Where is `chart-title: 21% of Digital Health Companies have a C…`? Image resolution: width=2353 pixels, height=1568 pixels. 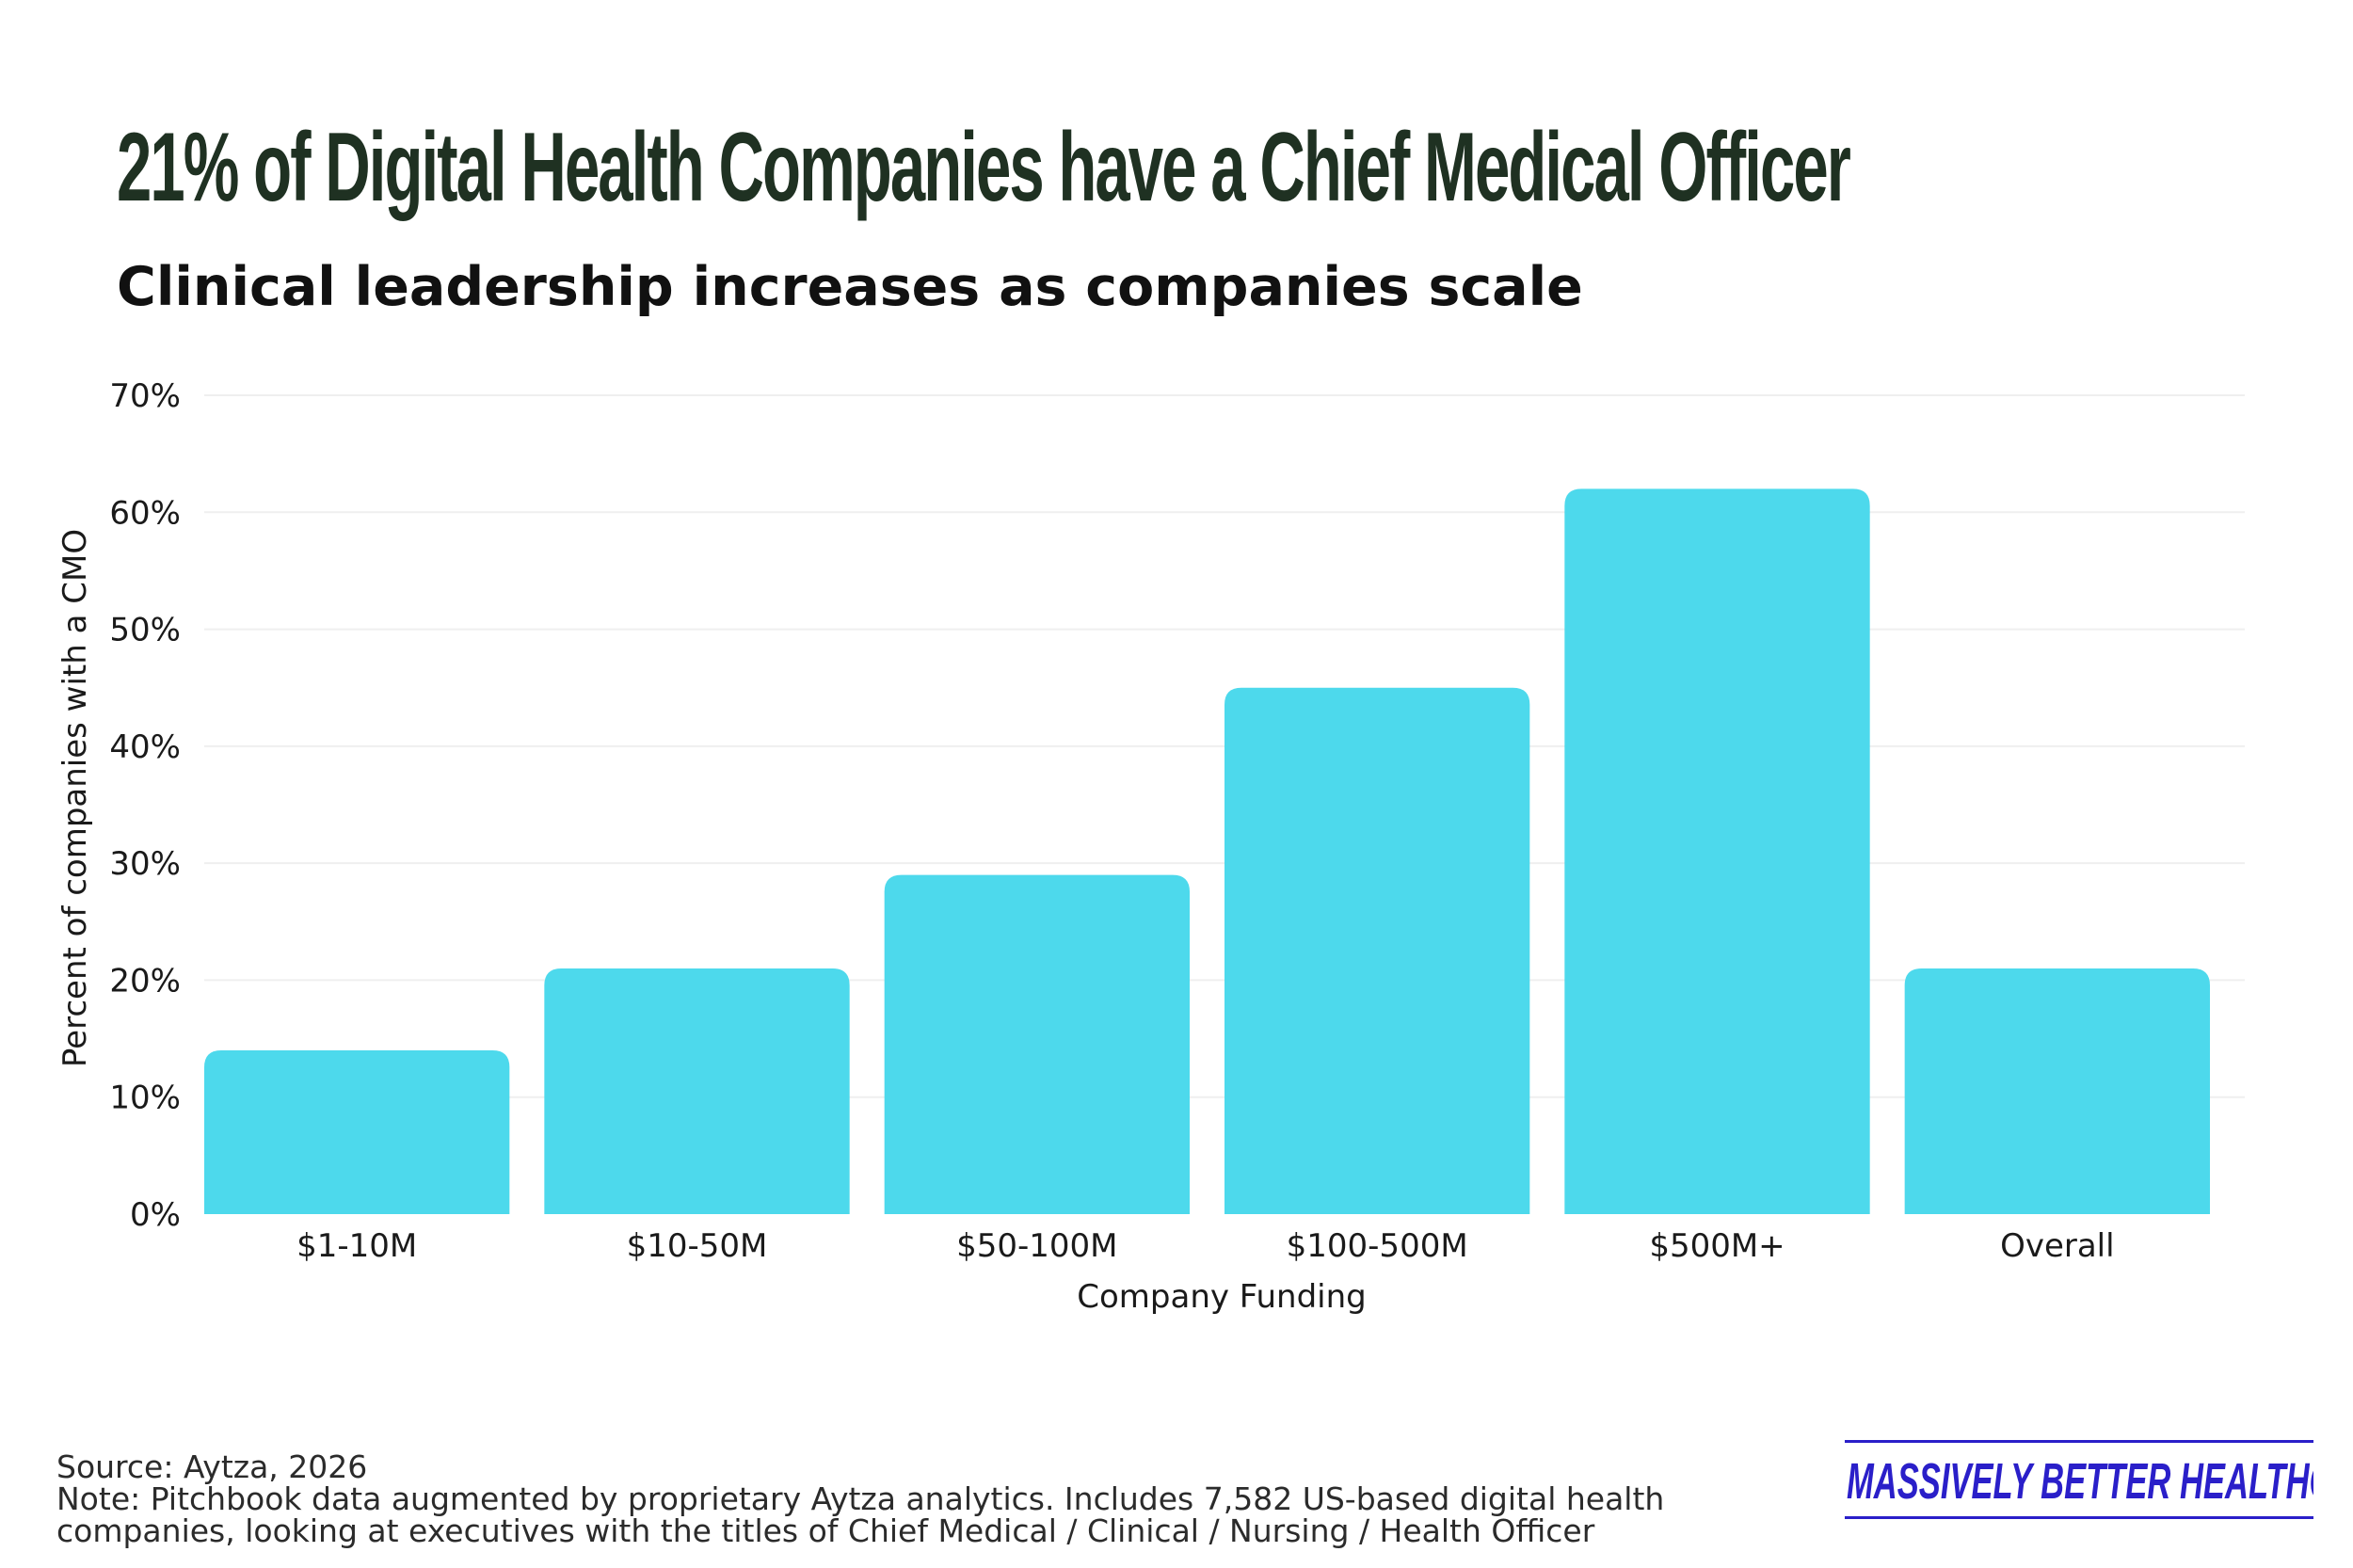 chart-title: 21% of Digital Health Companies have a C… is located at coordinates (984, 167).